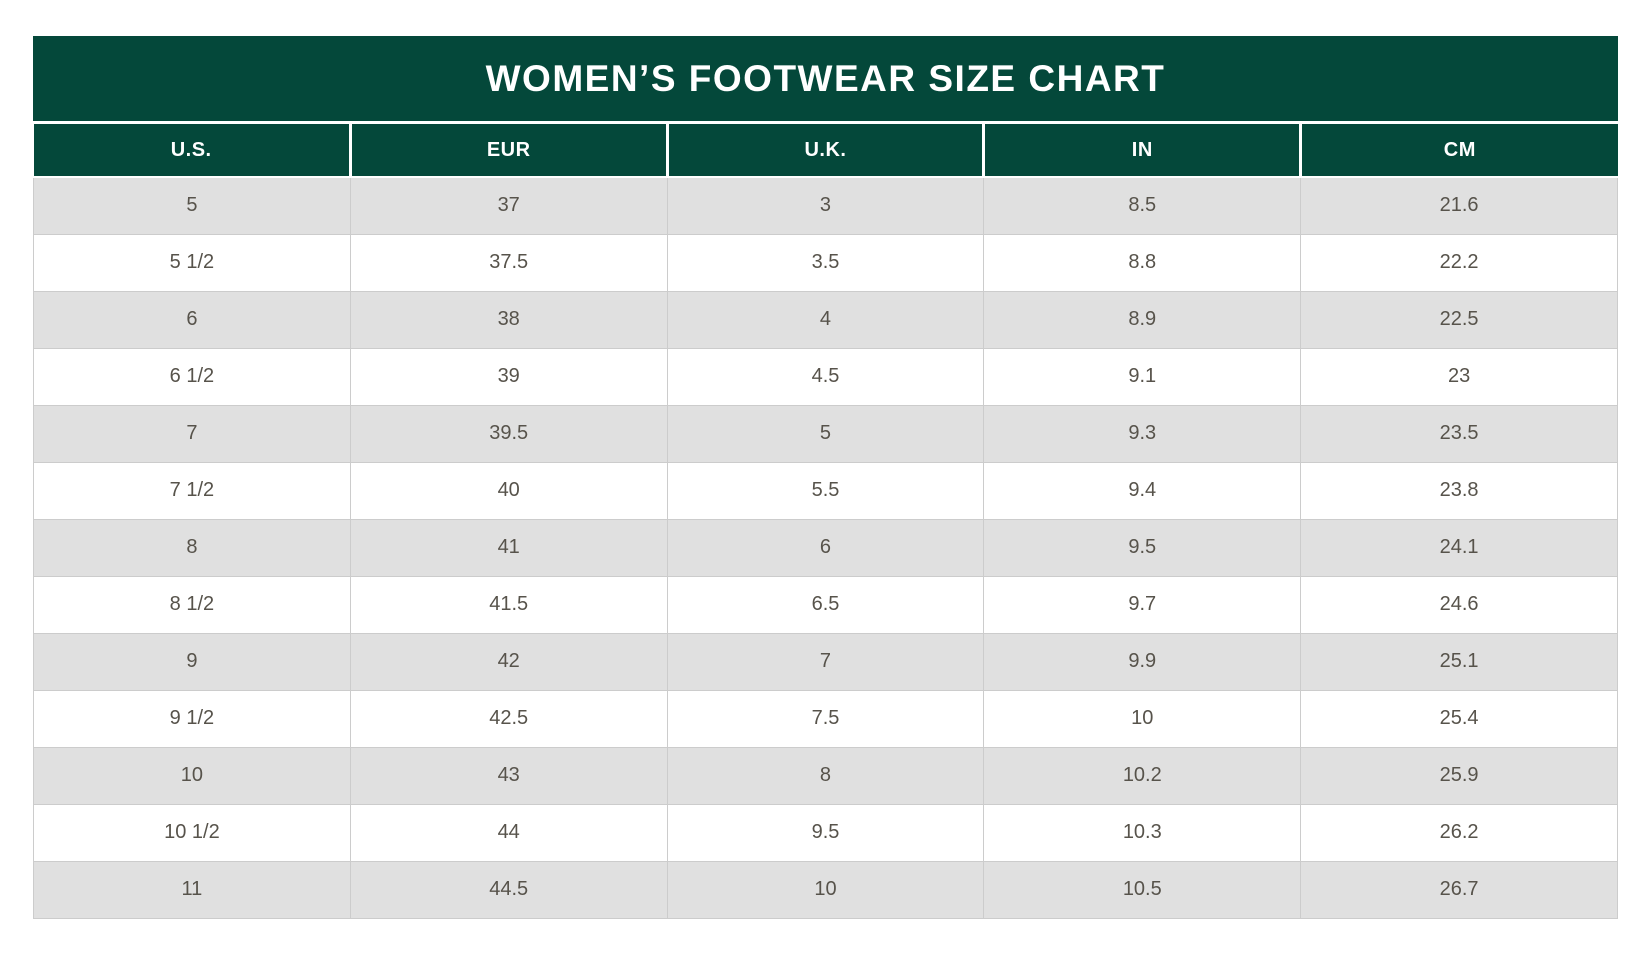 This screenshot has height=955, width=1650. I want to click on table-cell: 22.2, so click(1459, 262).